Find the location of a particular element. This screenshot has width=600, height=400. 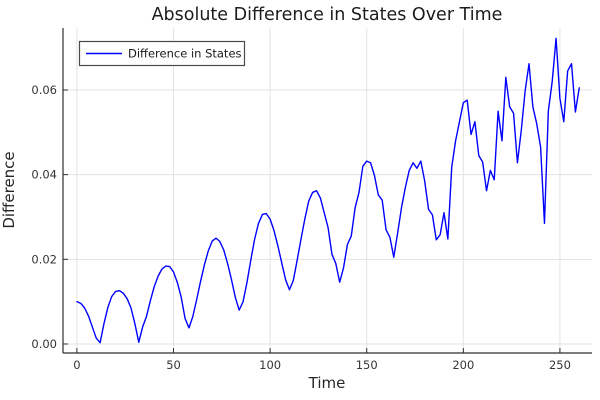

legend: Difference in States is located at coordinates (162, 53).